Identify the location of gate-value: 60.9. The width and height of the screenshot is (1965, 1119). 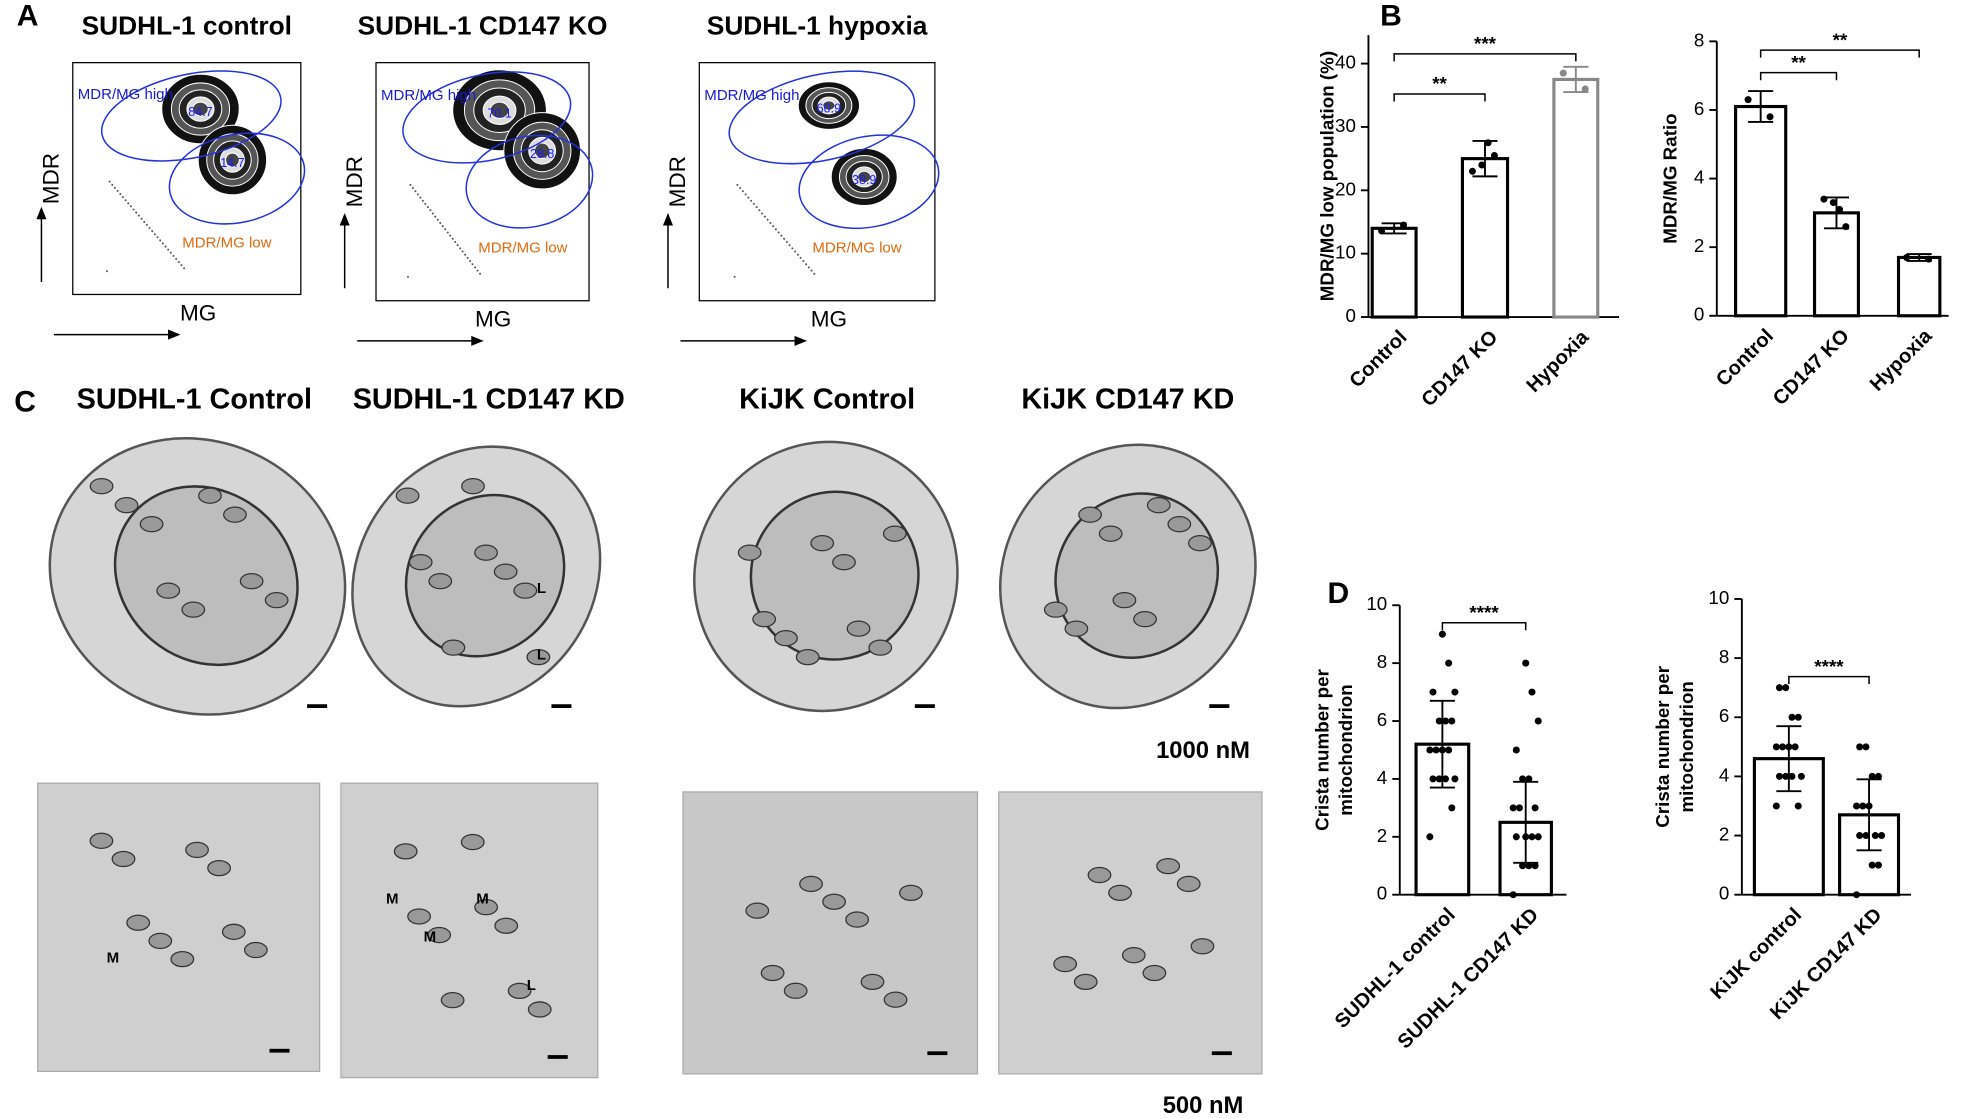
(829, 109).